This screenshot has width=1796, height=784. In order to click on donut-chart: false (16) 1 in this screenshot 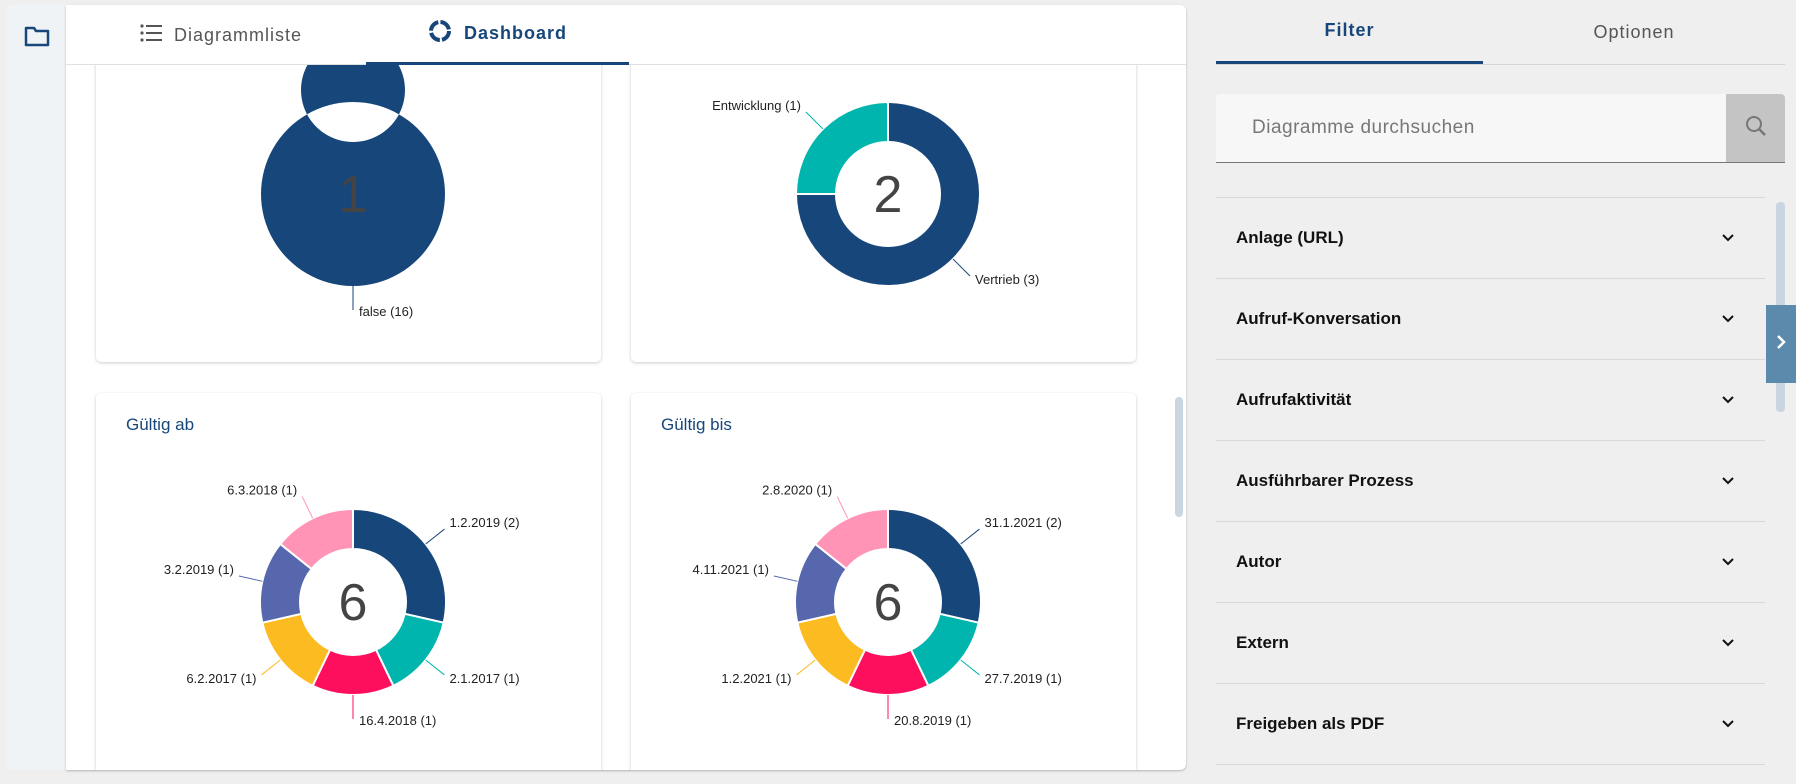, I will do `click(352, 178)`.